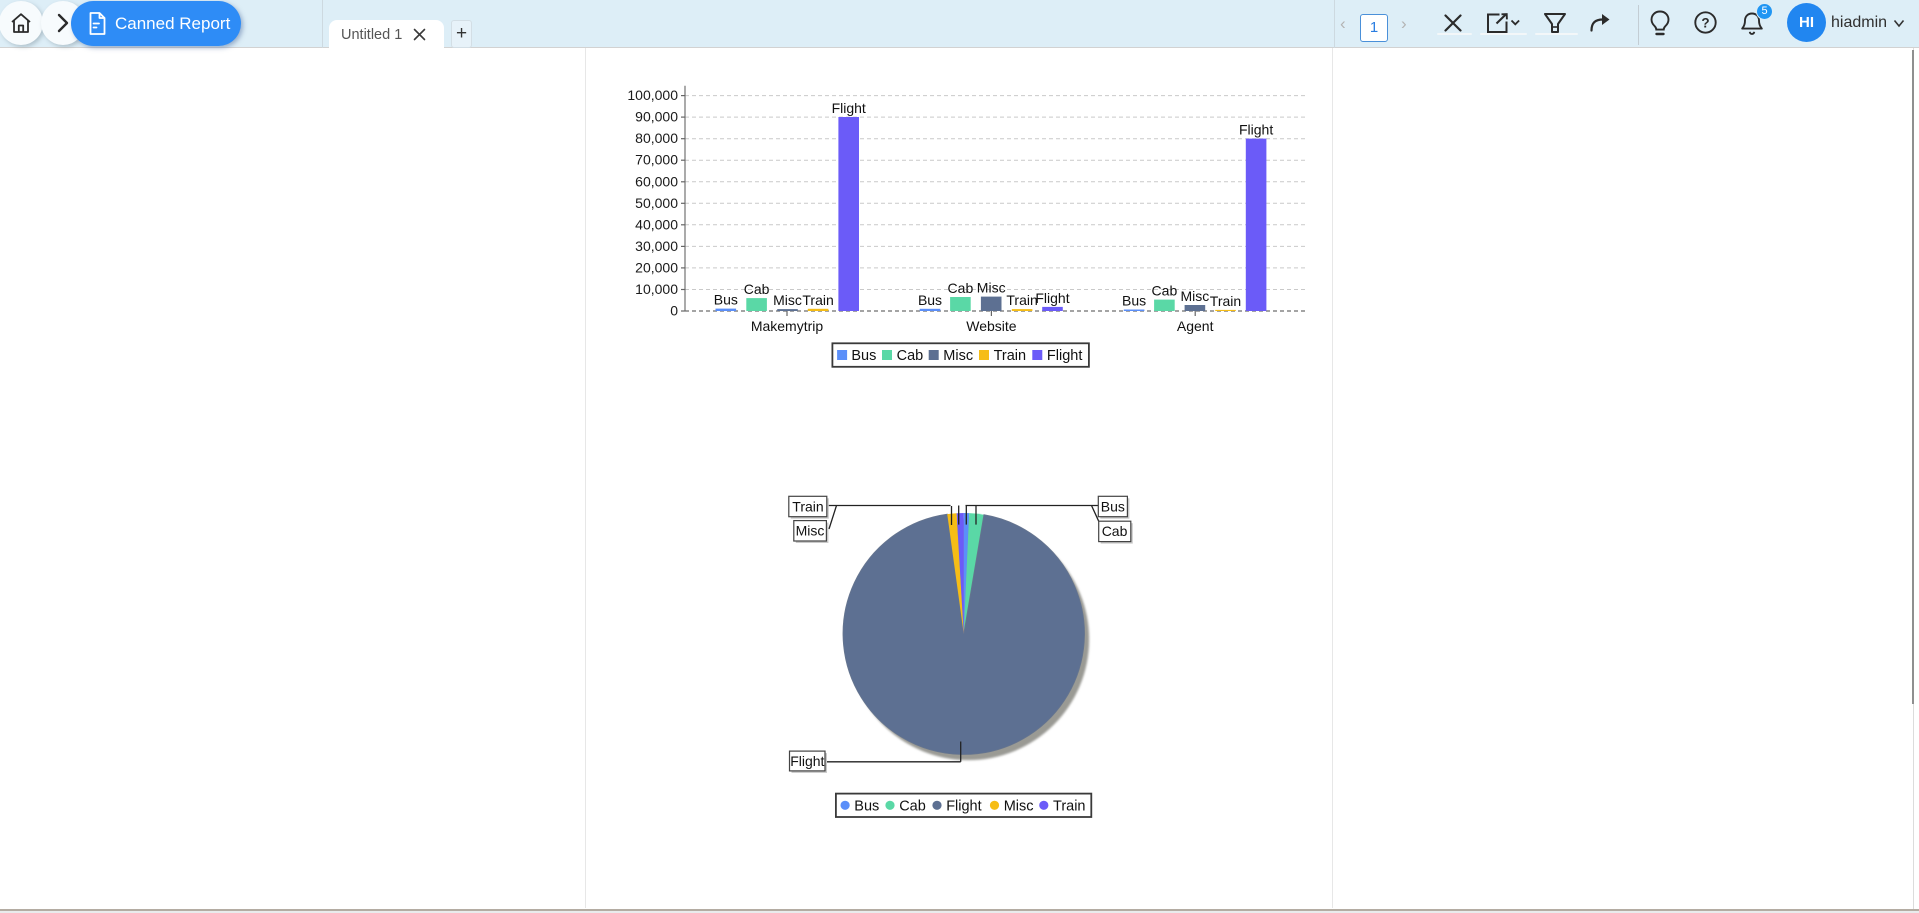 The image size is (1919, 913). I want to click on svg-text: 20,000, so click(656, 267).